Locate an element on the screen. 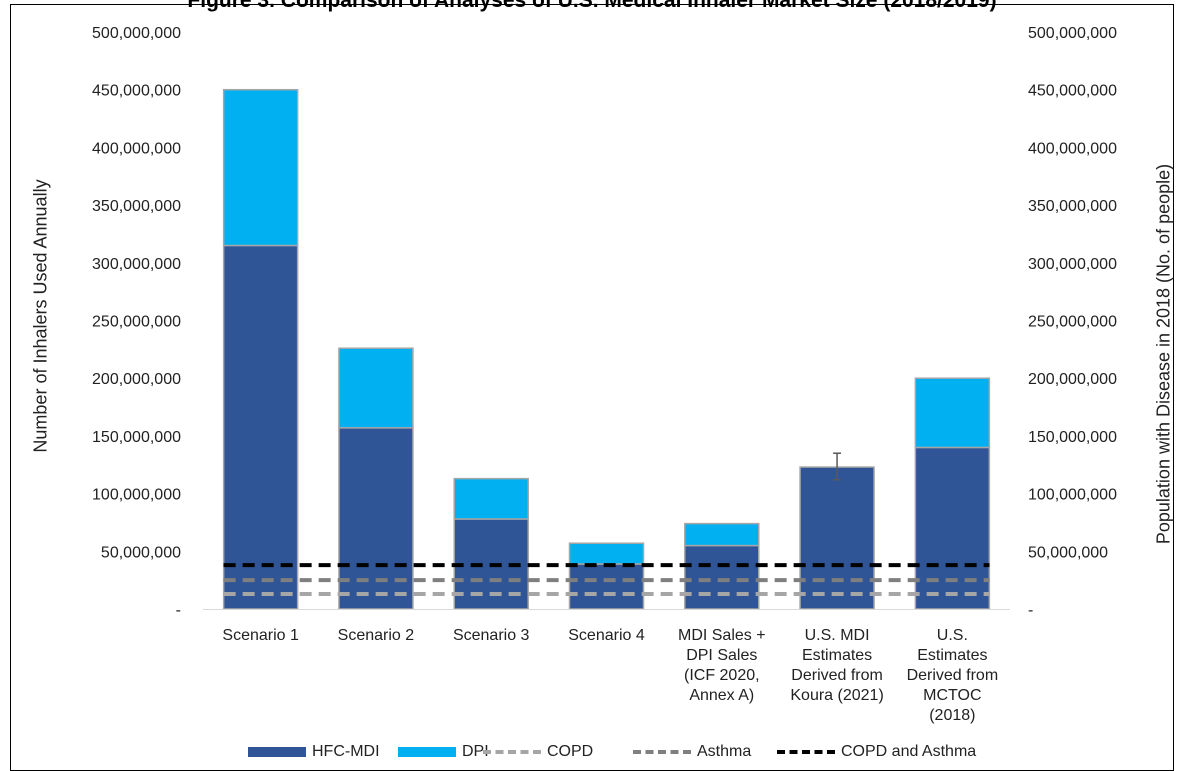 Image resolution: width=1184 pixels, height=771 pixels. y2-tick-label: 300,000,000 is located at coordinates (1072, 264).